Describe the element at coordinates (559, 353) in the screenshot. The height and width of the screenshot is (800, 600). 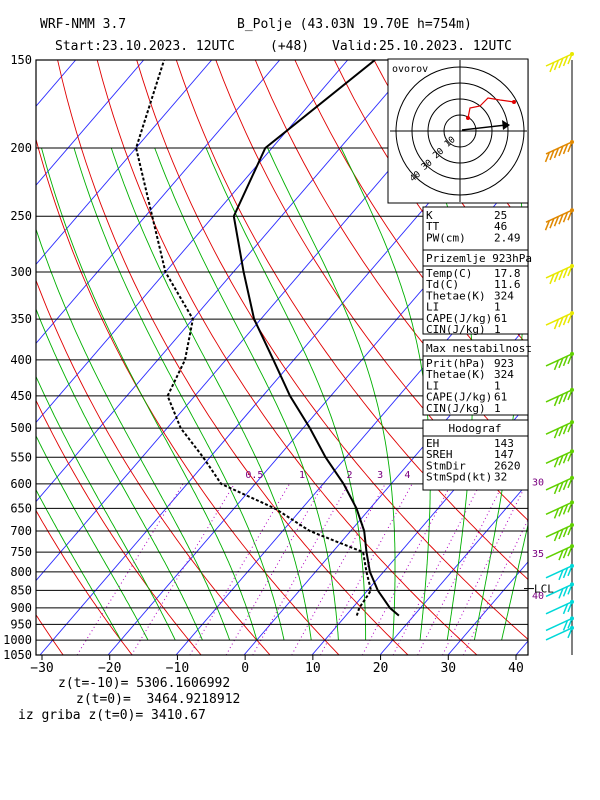
I see `wind-barbs` at that location.